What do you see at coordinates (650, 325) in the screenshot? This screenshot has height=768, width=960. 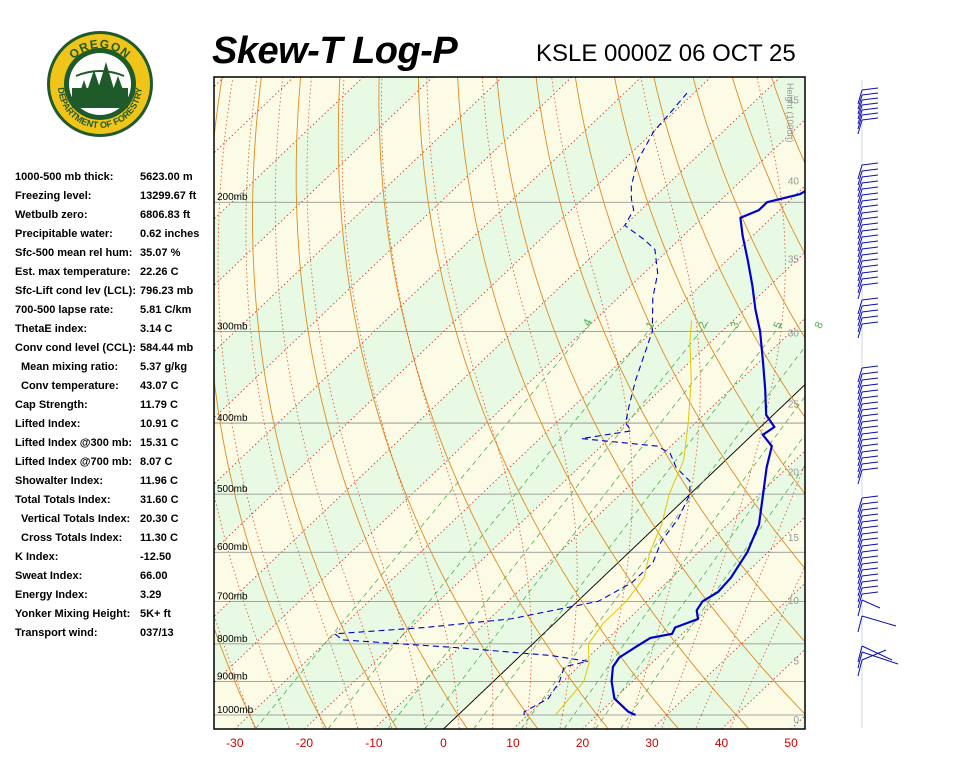 I see `mixing-ratio-label: 1` at bounding box center [650, 325].